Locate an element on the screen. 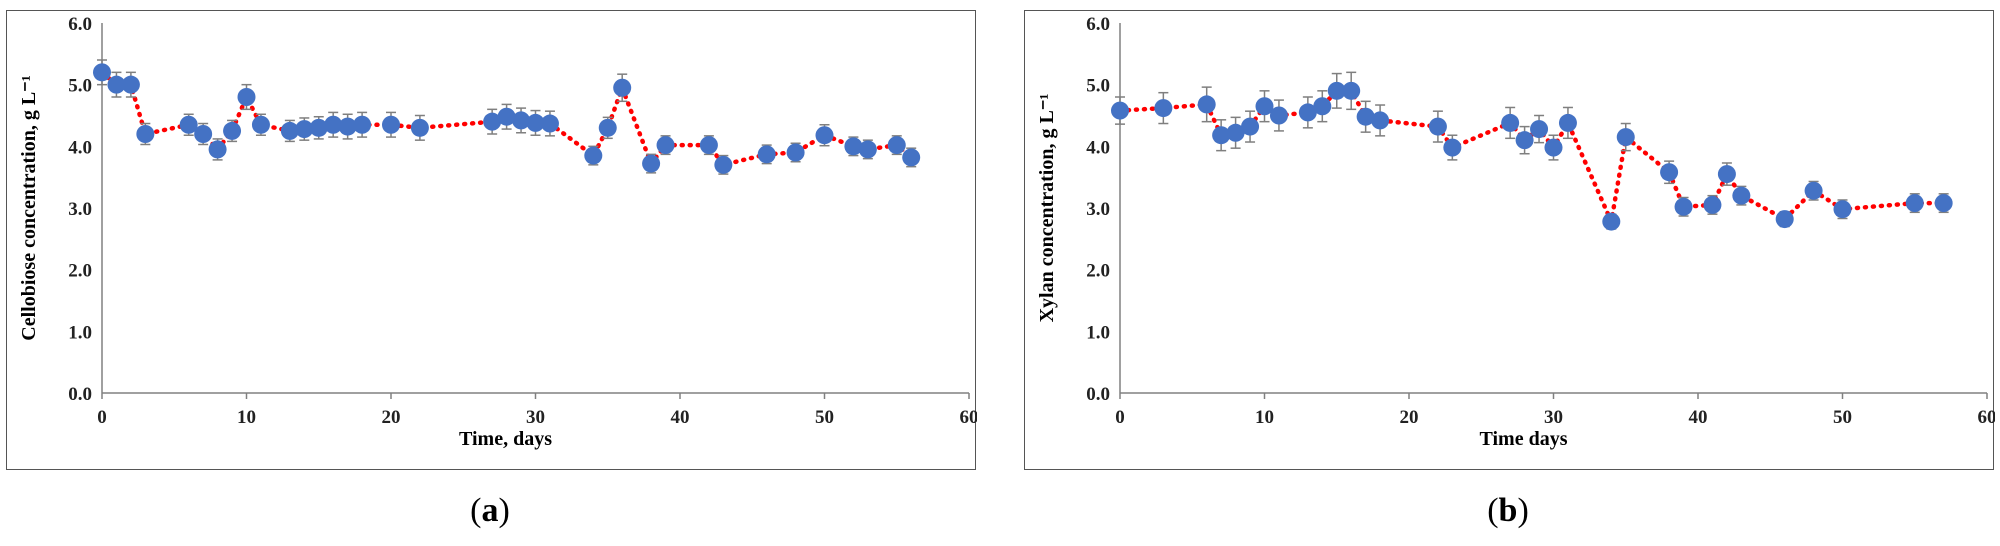 Image resolution: width=2000 pixels, height=546 pixels. x-tick-label: 20 is located at coordinates (1409, 417).